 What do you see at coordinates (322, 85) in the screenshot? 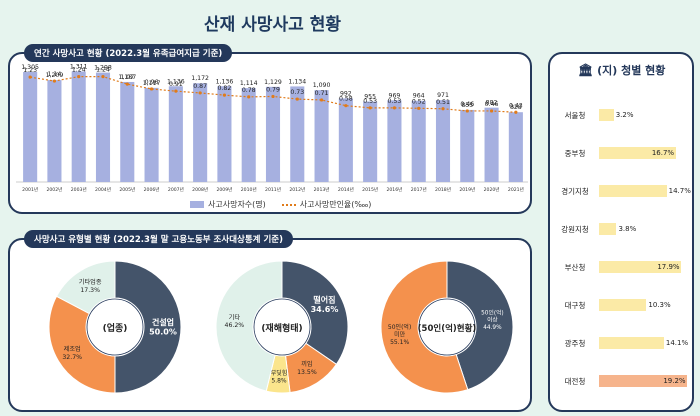
I see `bar-label-2013년: 1,090` at bounding box center [322, 85].